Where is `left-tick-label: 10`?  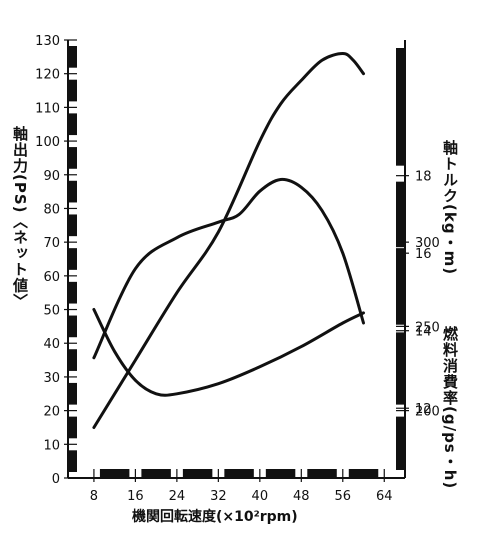 left-tick-label: 10 is located at coordinates (51, 445).